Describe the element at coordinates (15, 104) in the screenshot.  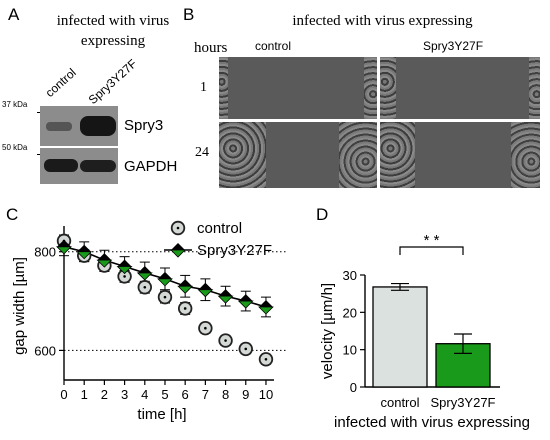
I see `marker-37-kda: 37 kDa` at that location.